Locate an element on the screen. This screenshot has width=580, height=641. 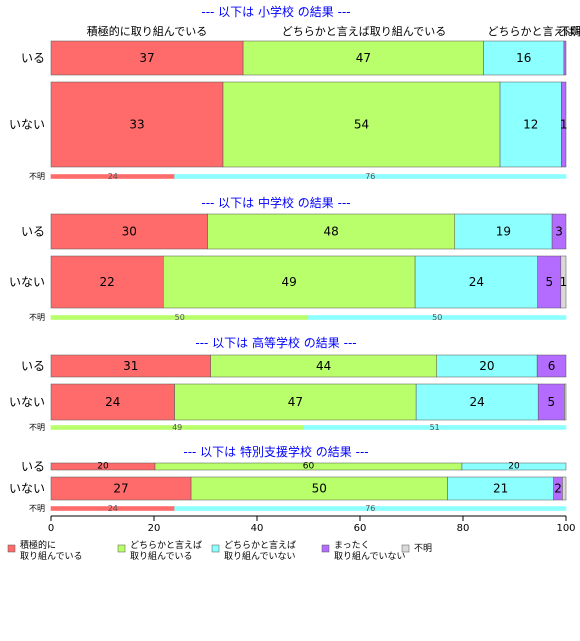
data-label: 12 is located at coordinates (530, 125).